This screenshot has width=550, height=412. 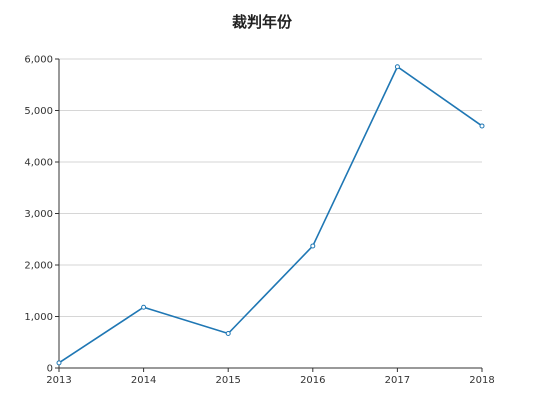 I want to click on y-tick-label: 5,000, so click(x=38, y=111).